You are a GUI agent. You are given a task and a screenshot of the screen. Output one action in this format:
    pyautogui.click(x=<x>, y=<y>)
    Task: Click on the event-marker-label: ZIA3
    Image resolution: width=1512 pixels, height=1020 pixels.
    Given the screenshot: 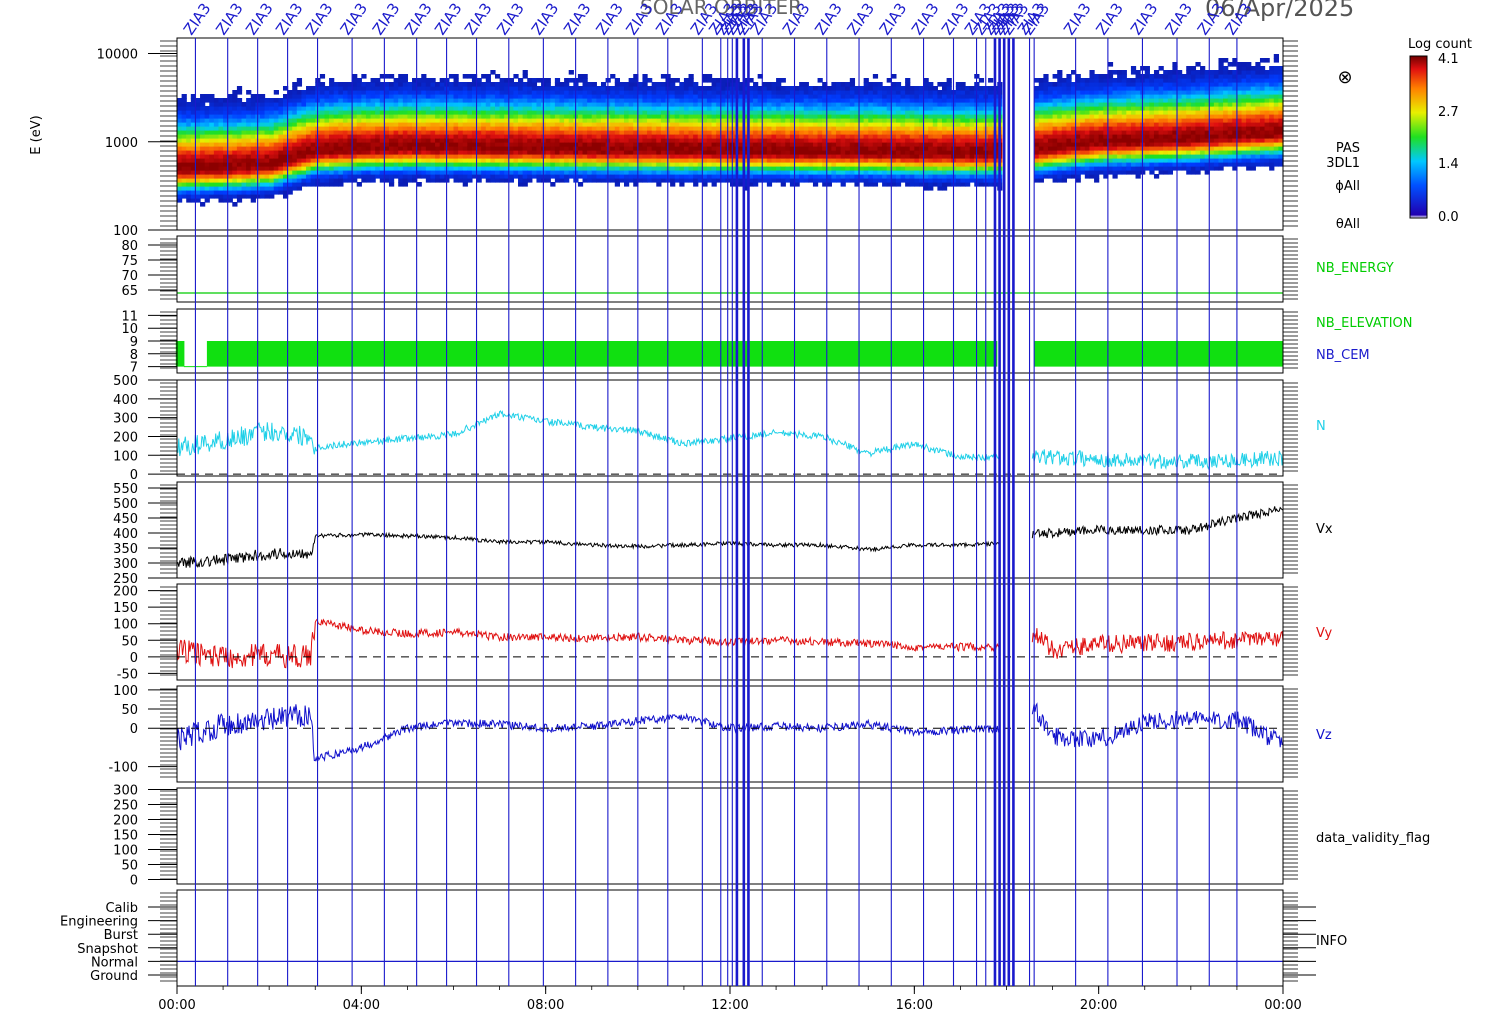 What is the action you would take?
    pyautogui.click(x=1109, y=19)
    